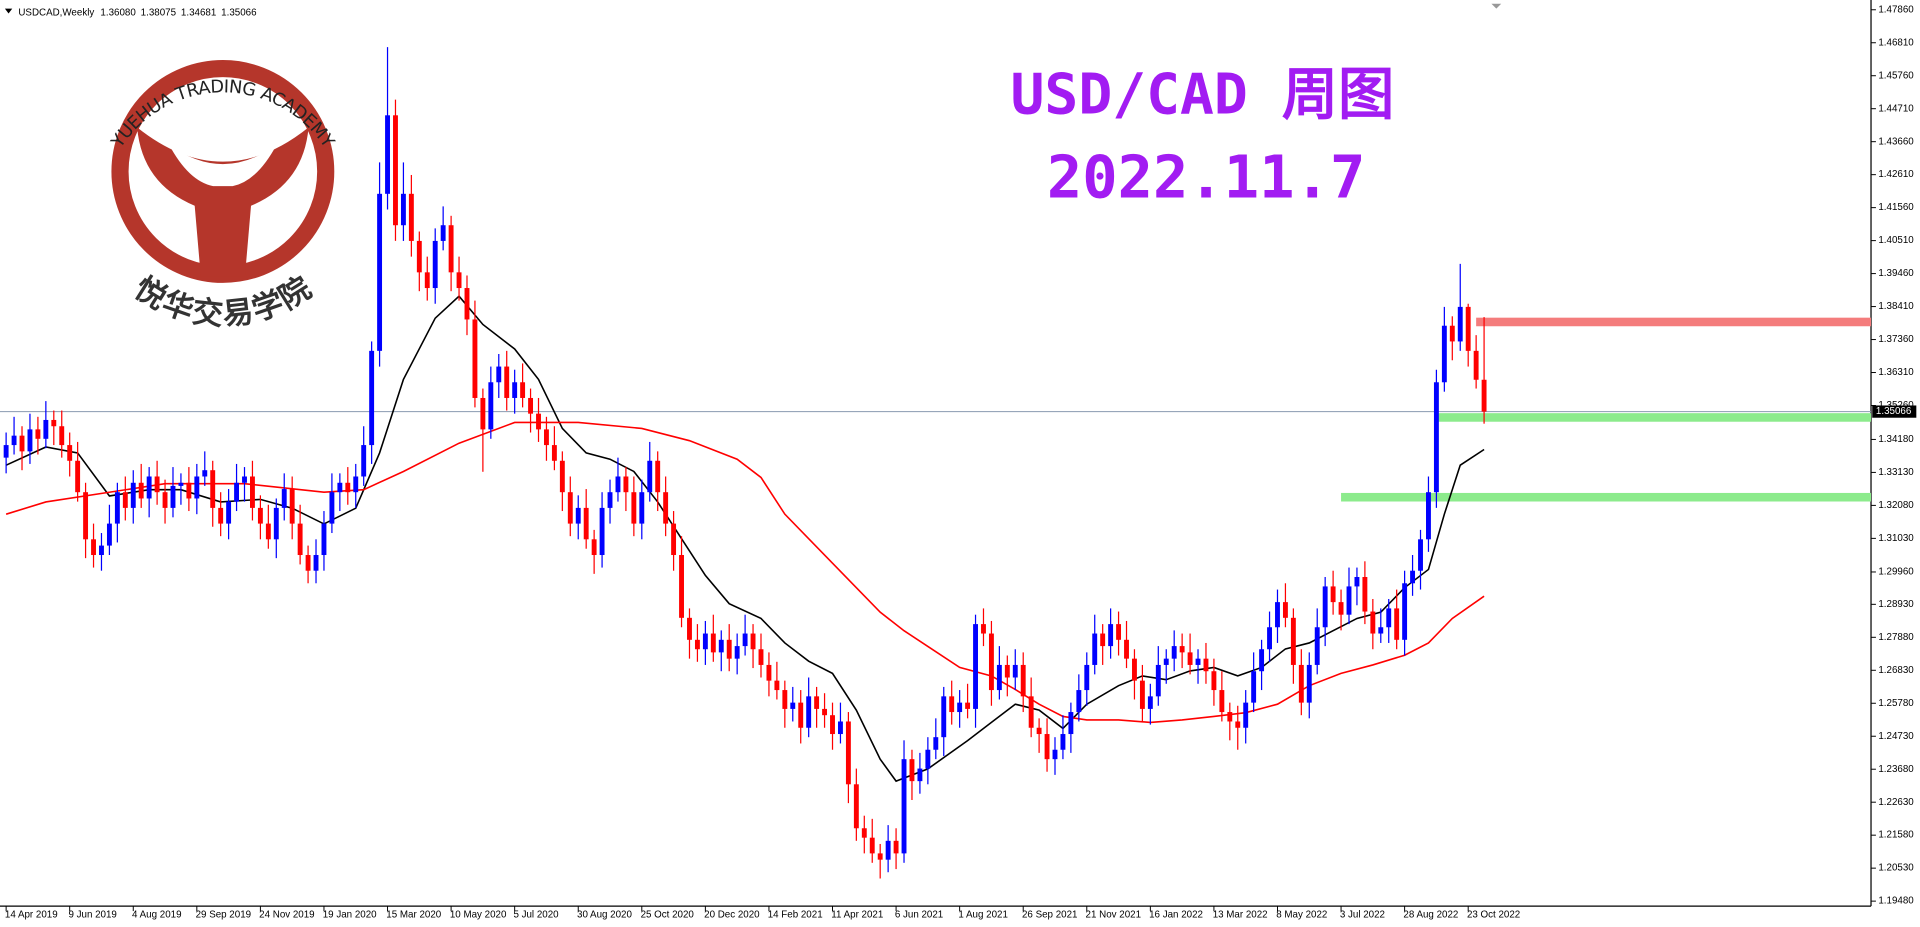 The height and width of the screenshot is (927, 1920). I want to click on x-tick-label: 3 Jul 2022, so click(1362, 914).